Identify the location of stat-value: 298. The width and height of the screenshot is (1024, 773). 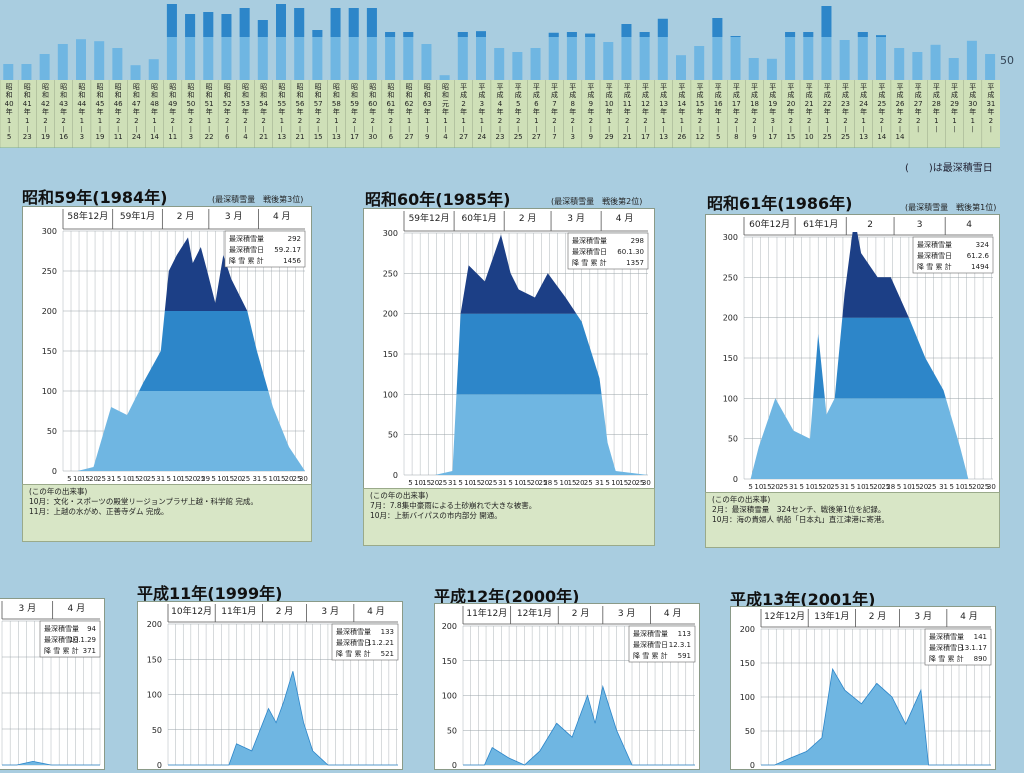
(637, 241).